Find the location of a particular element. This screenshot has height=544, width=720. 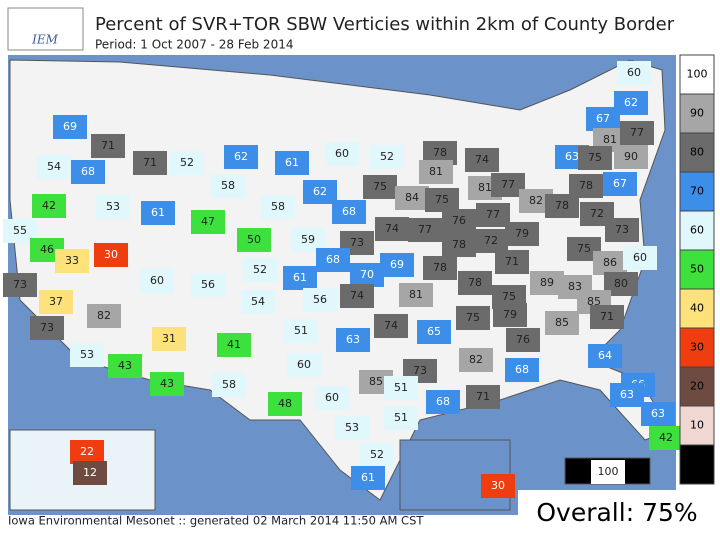

region-label: 30 is located at coordinates (111, 254).